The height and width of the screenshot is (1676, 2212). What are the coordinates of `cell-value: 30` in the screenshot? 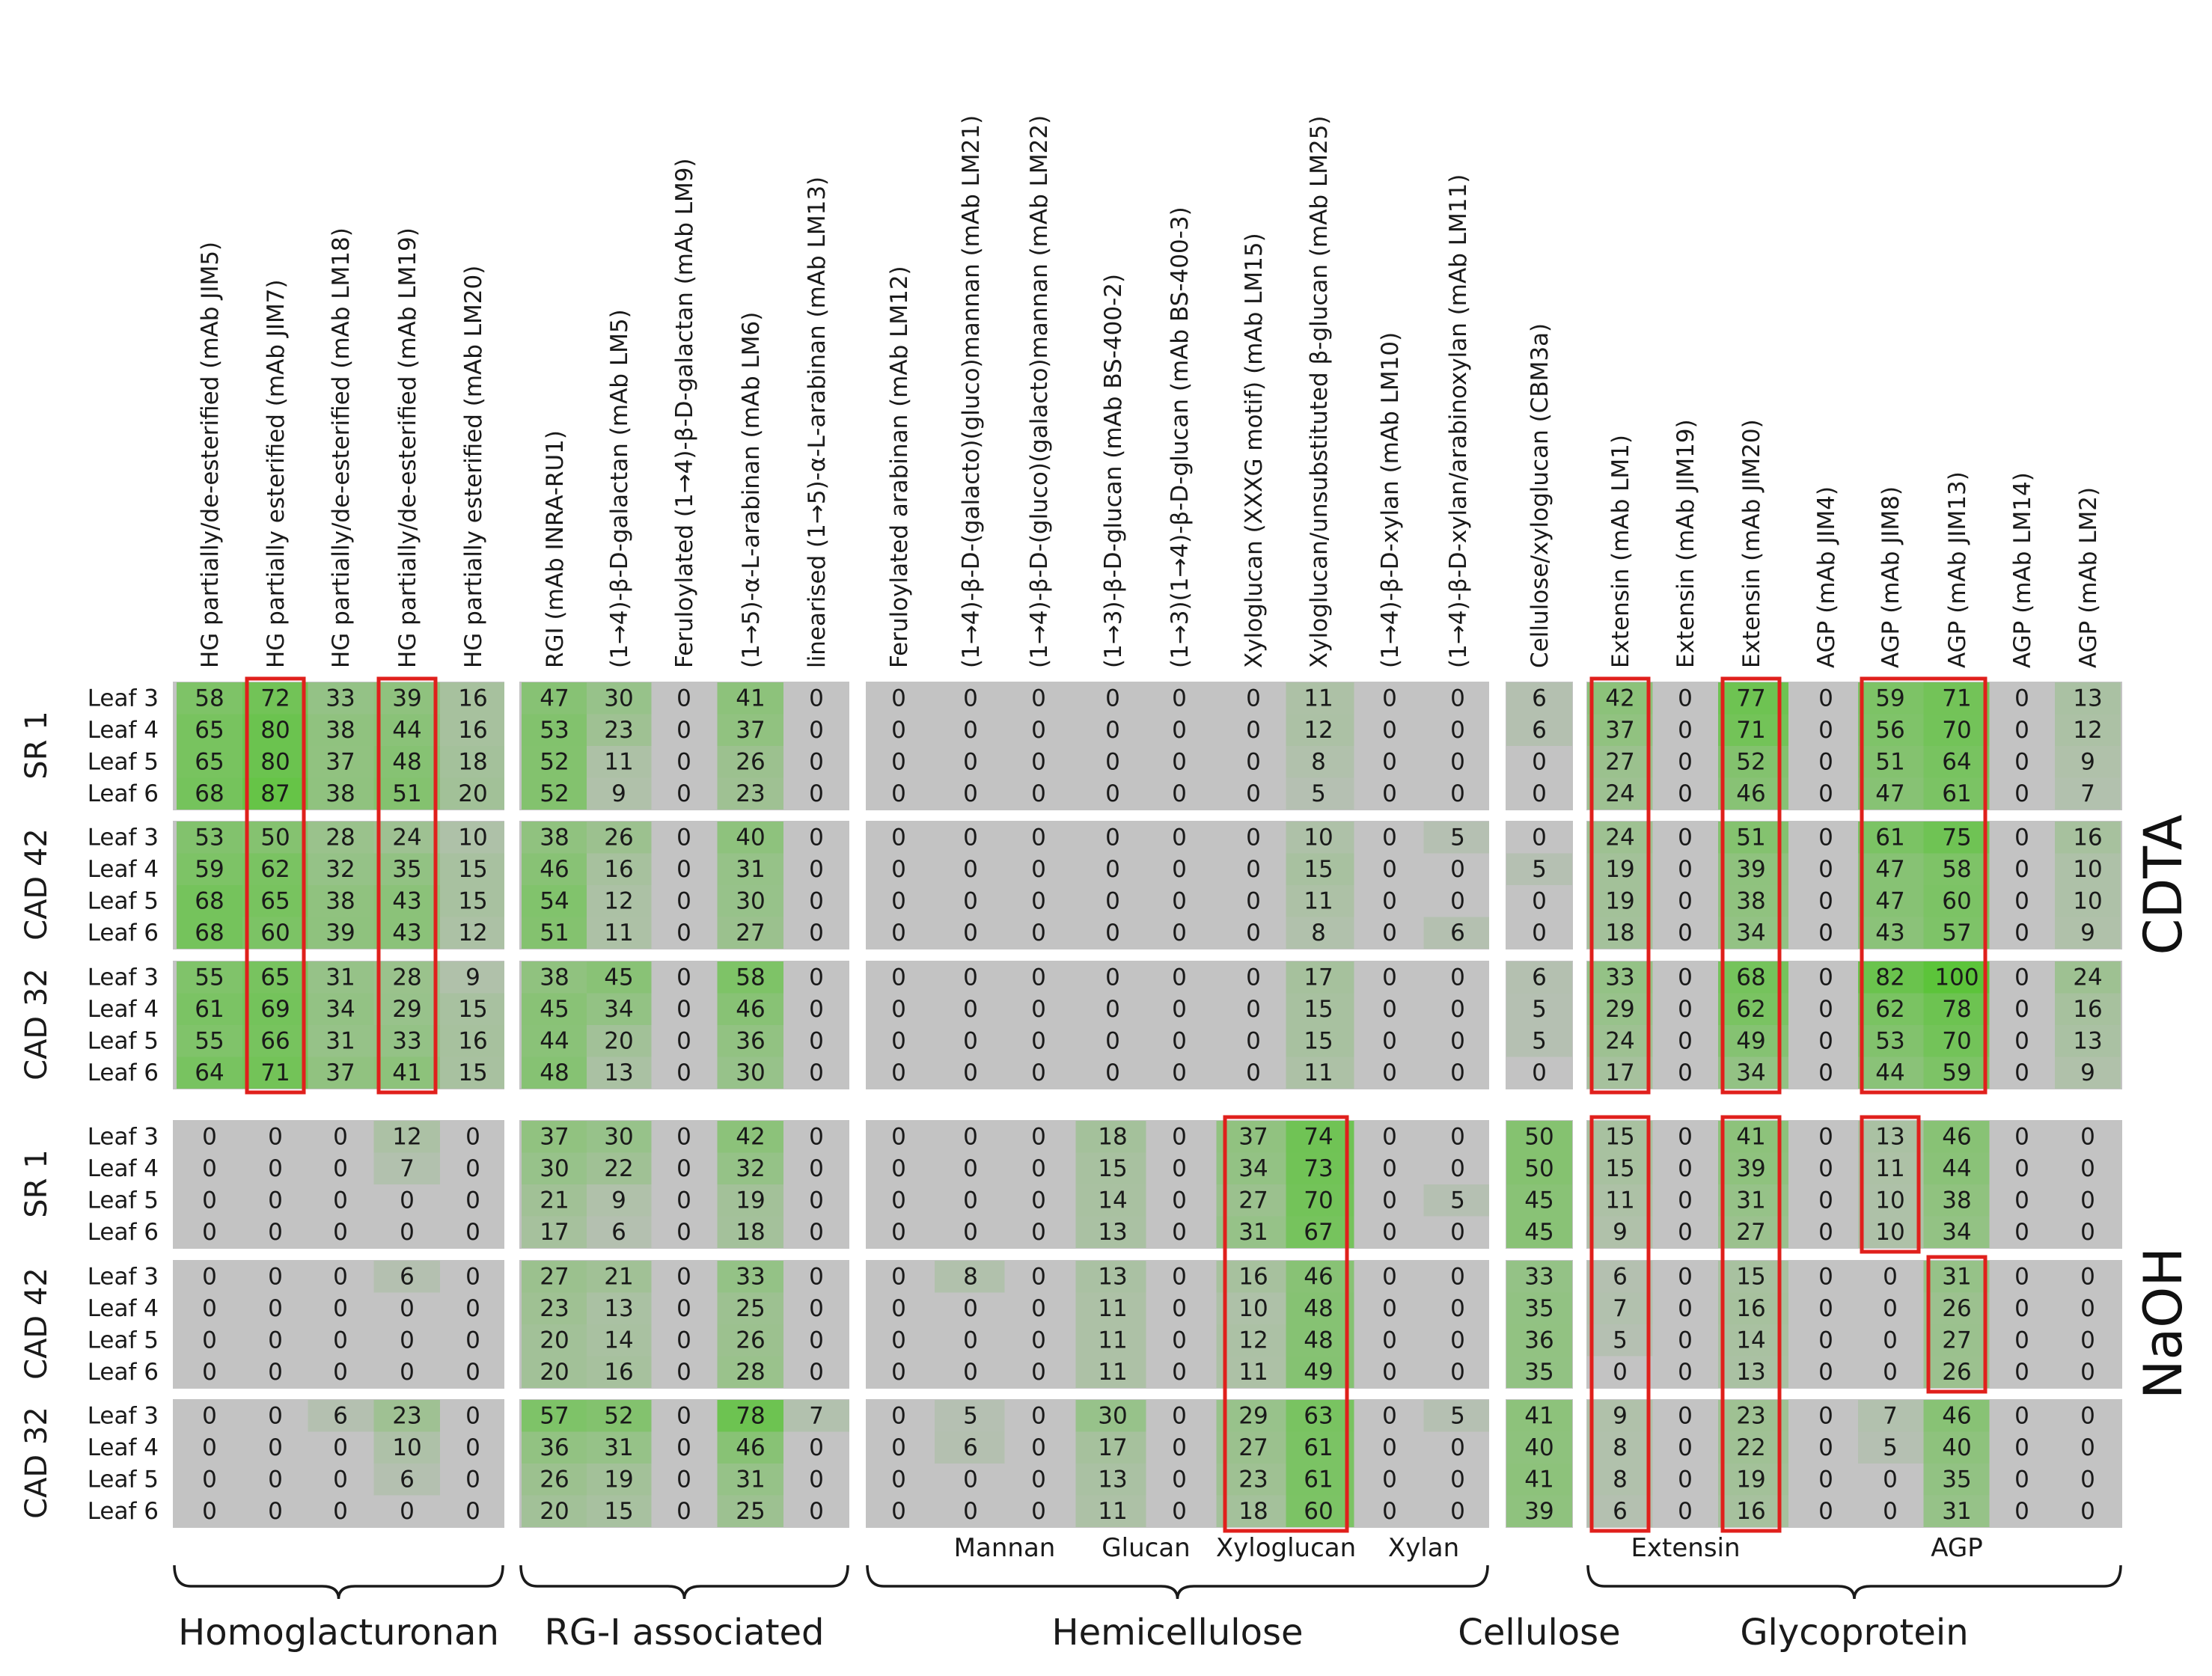 It's located at (1112, 1415).